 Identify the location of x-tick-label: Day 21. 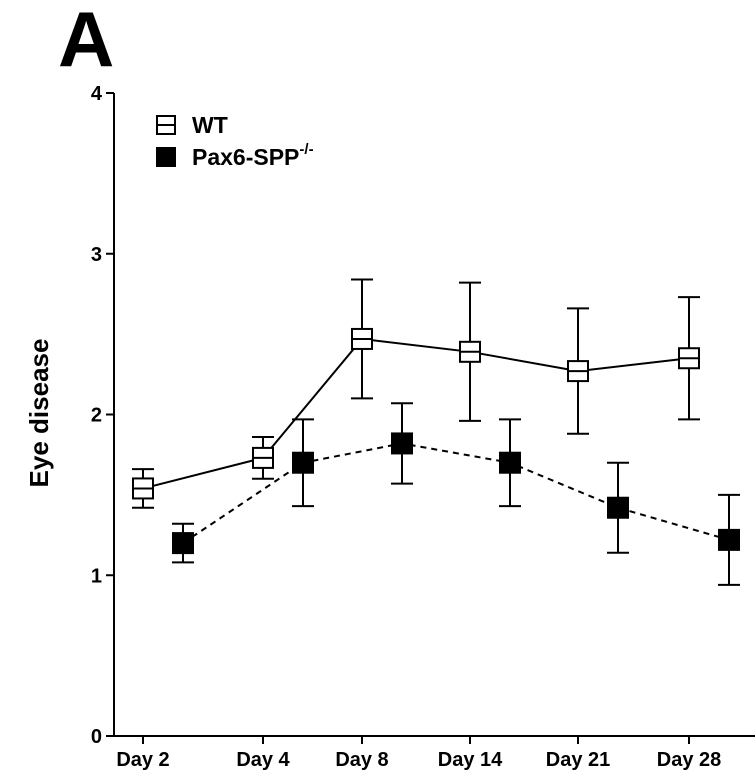
(578, 760).